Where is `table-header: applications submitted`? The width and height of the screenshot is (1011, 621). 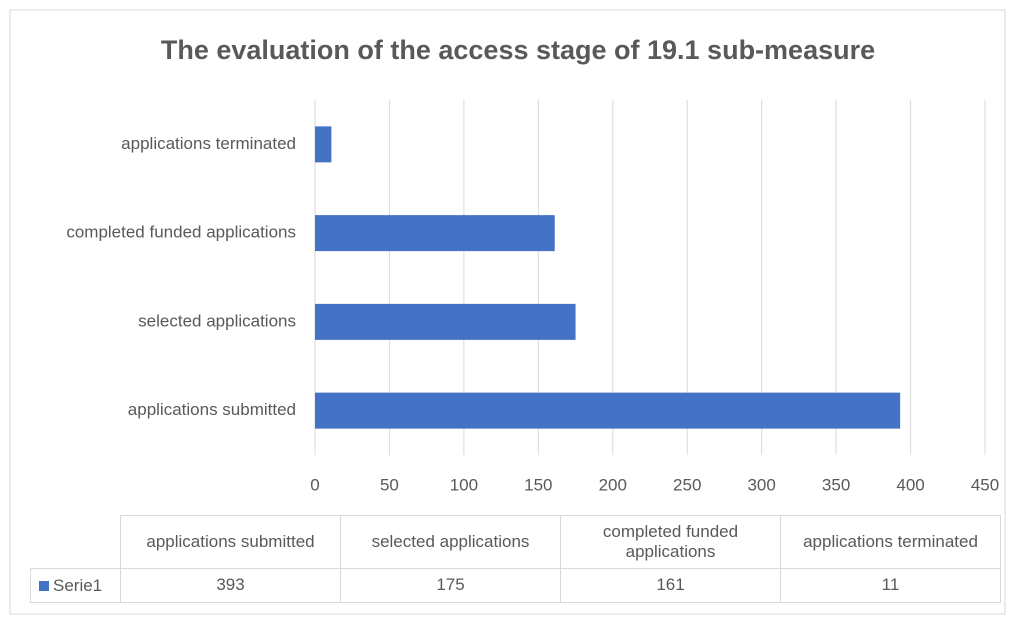
table-header: applications submitted is located at coordinates (230, 542).